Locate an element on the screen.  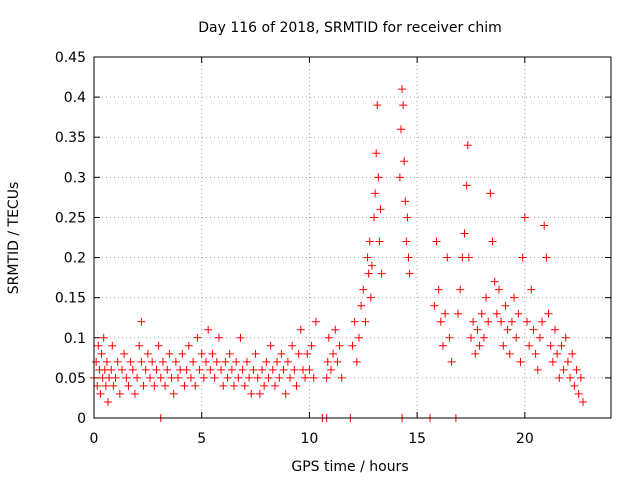
y-tick-label: 0.4 is located at coordinates (75, 98).